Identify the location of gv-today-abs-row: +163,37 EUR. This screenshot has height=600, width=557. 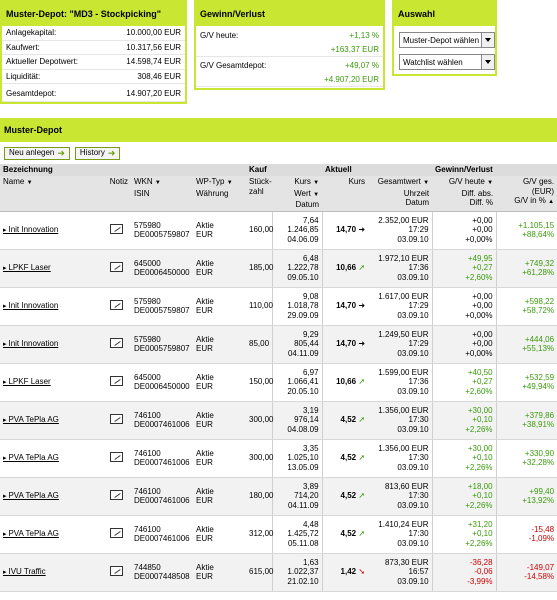
(289, 50).